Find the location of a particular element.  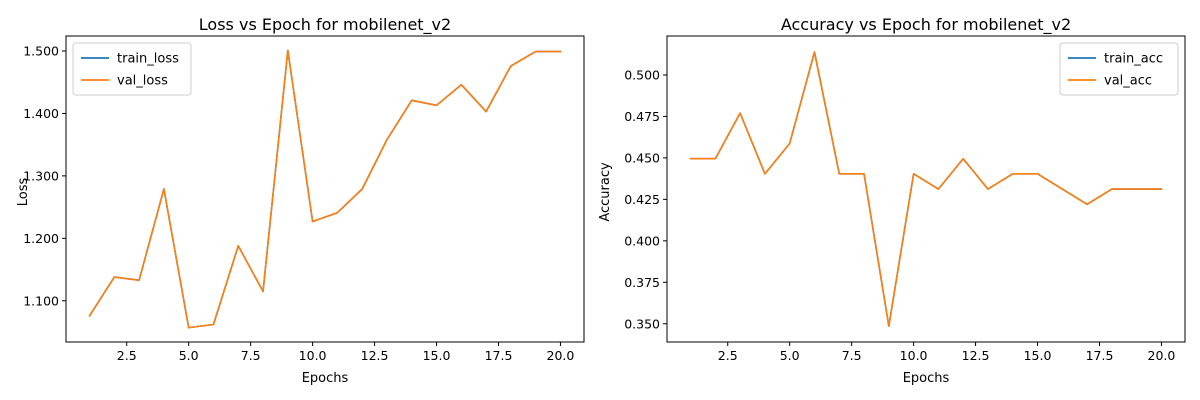

legend-entry: val_acc is located at coordinates (1128, 81).